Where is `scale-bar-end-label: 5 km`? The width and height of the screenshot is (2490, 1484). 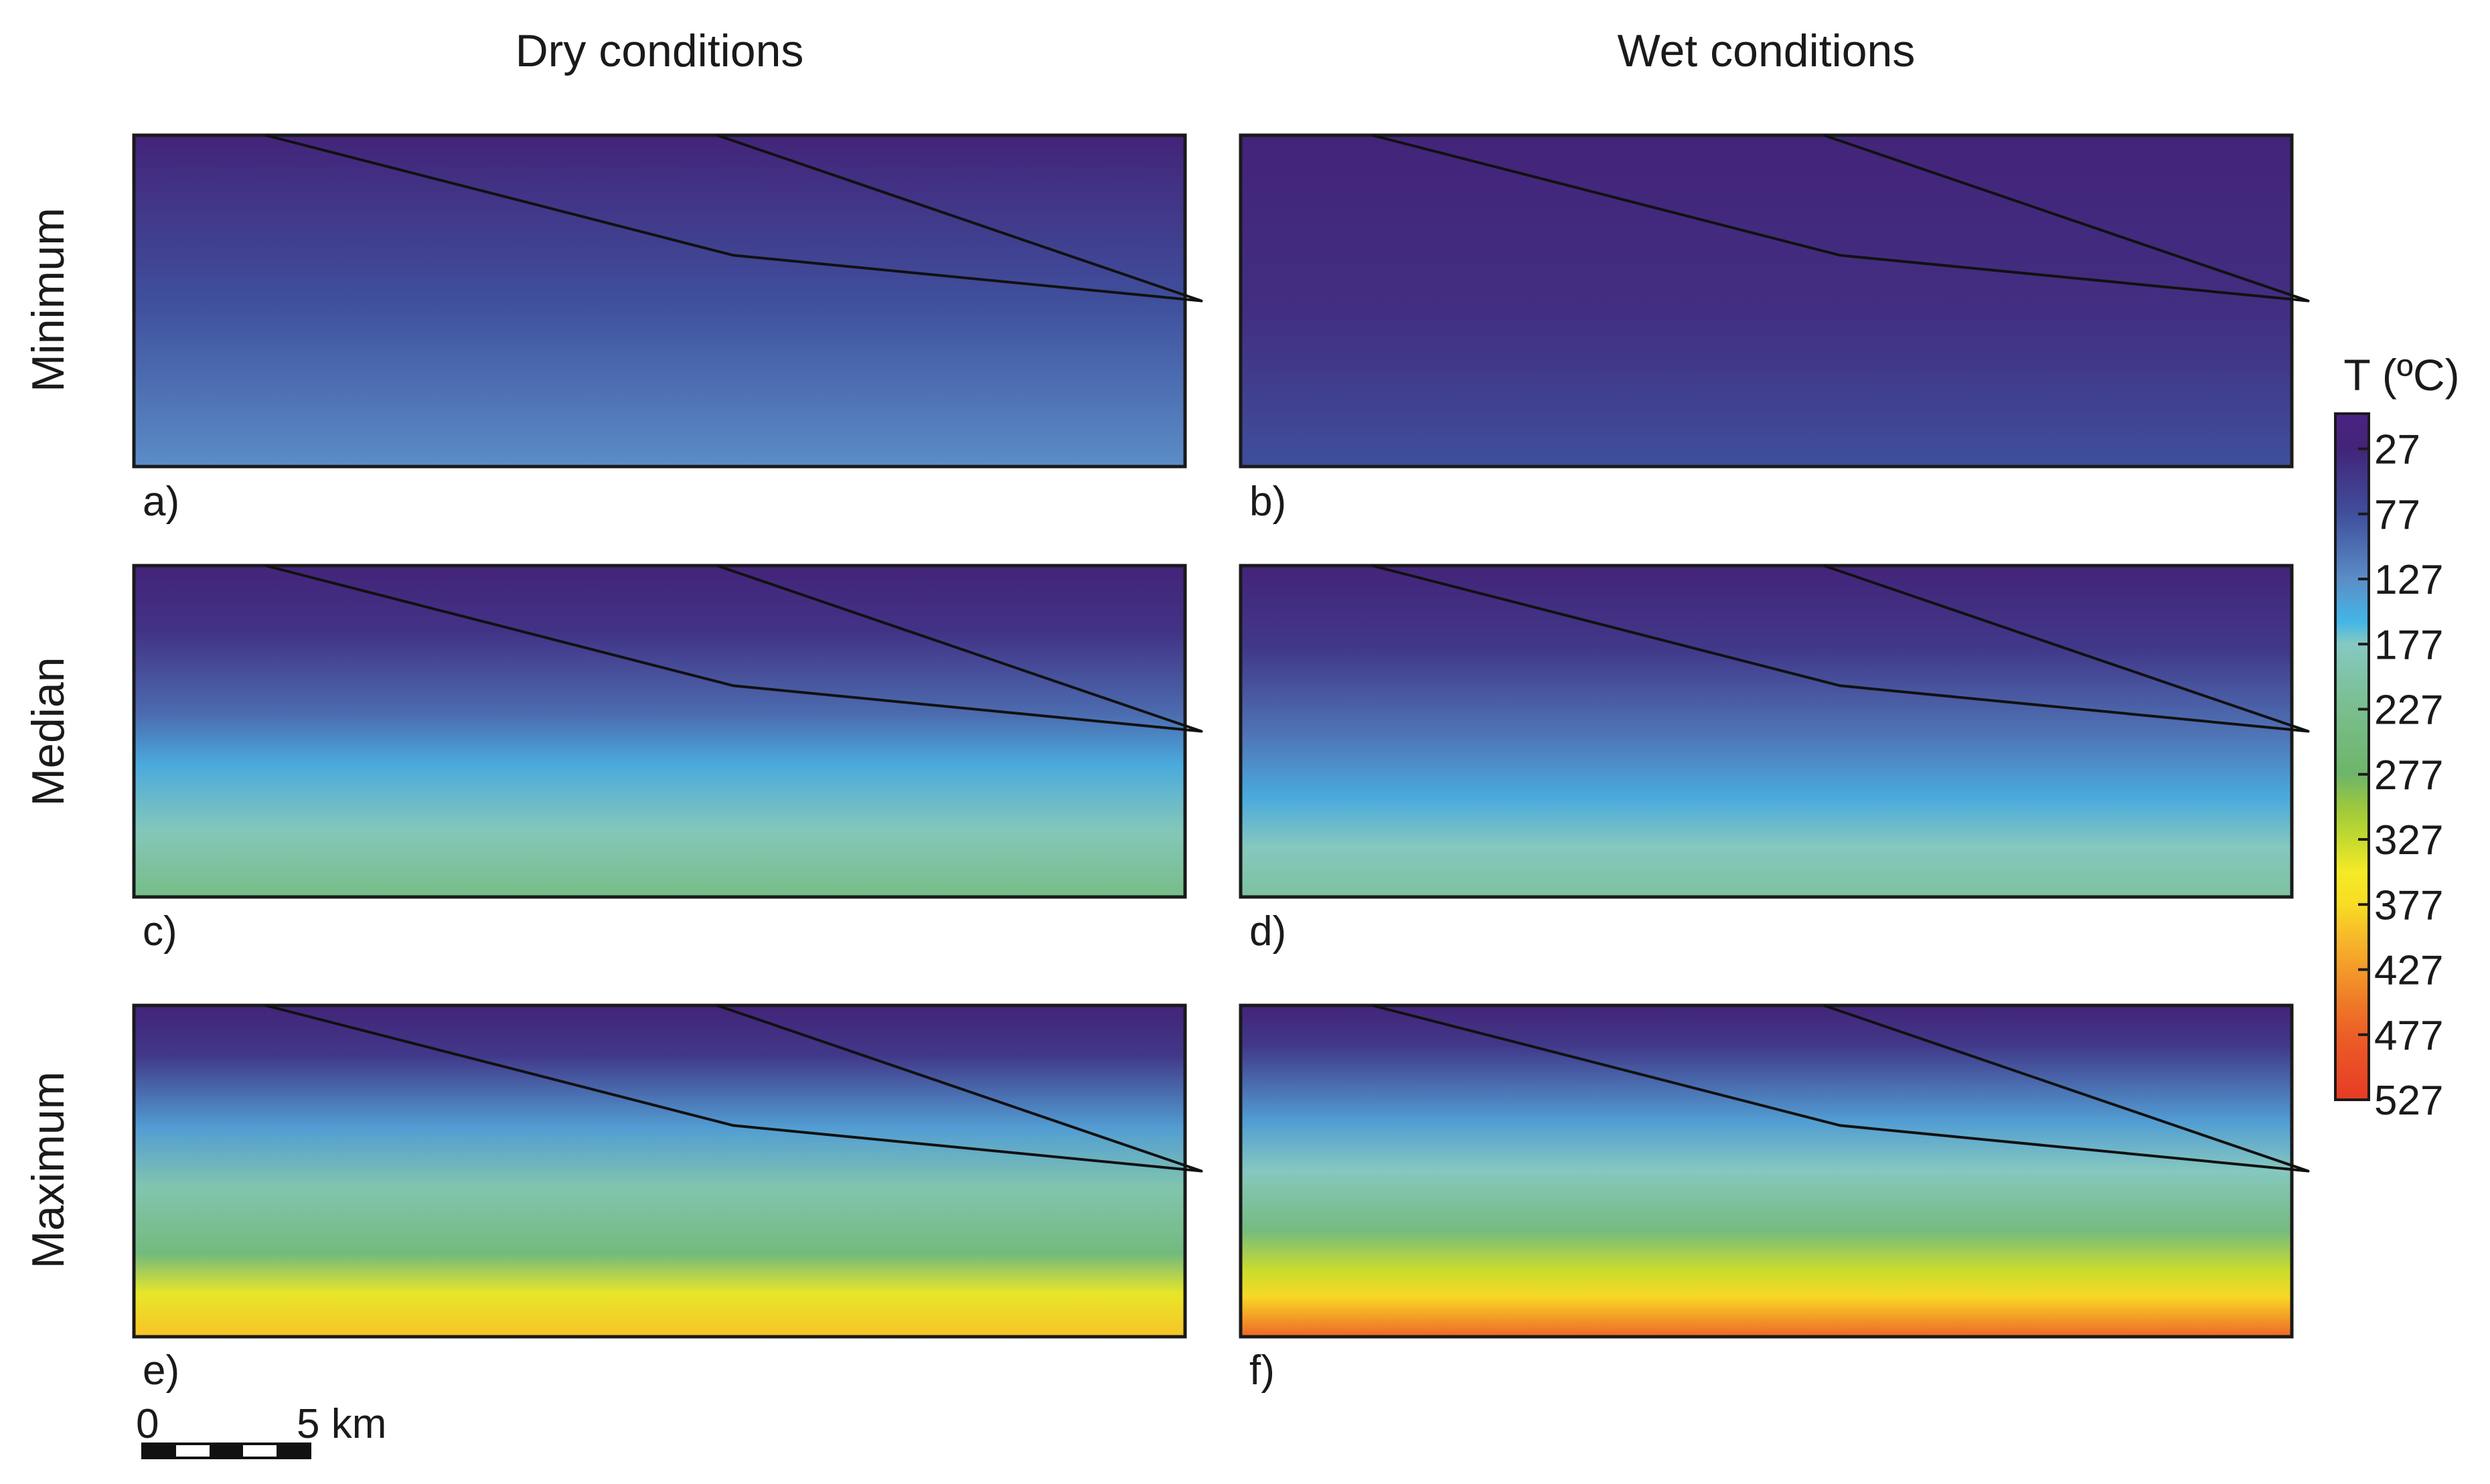
scale-bar-end-label: 5 km is located at coordinates (341, 1424).